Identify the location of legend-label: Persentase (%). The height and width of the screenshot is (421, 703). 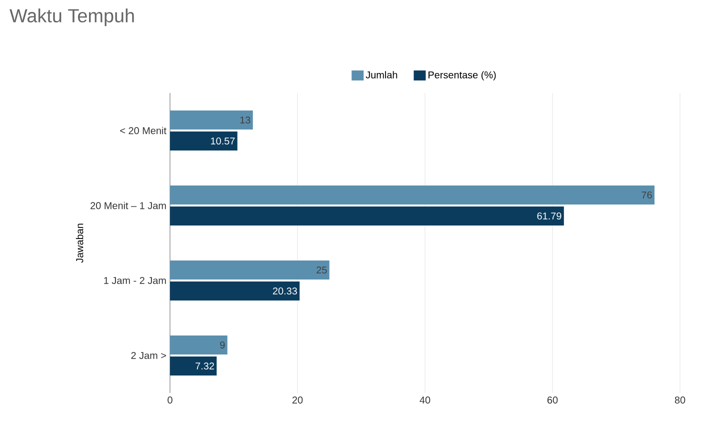
(462, 75).